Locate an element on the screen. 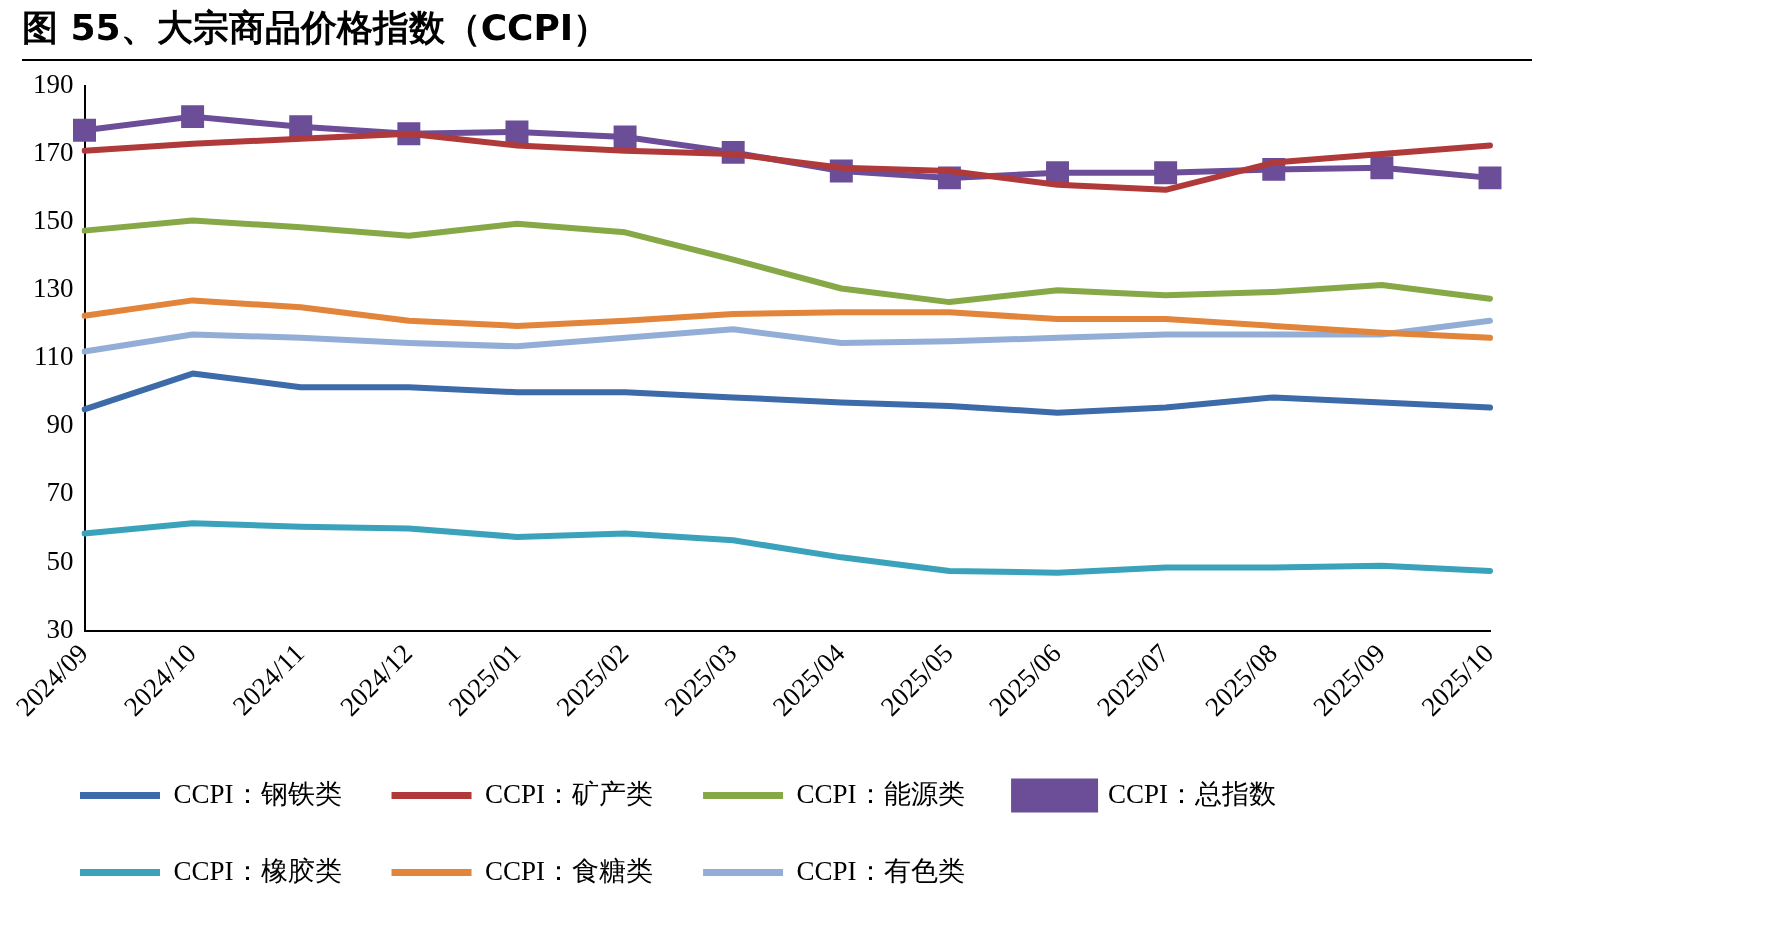 The image size is (1771, 937). y-tick-label: 90 is located at coordinates (60, 424).